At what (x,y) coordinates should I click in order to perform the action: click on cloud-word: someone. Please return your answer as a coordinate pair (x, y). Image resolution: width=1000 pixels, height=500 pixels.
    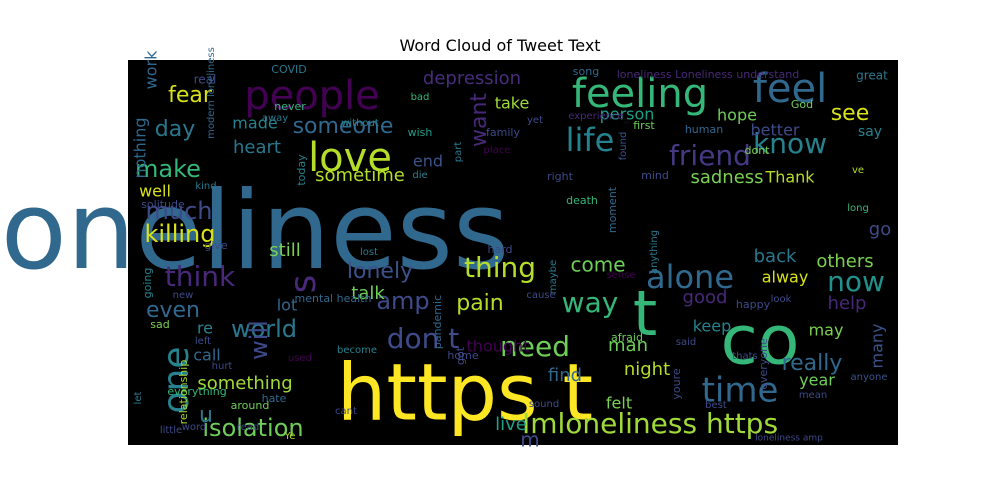
    Looking at the image, I should click on (343, 126).